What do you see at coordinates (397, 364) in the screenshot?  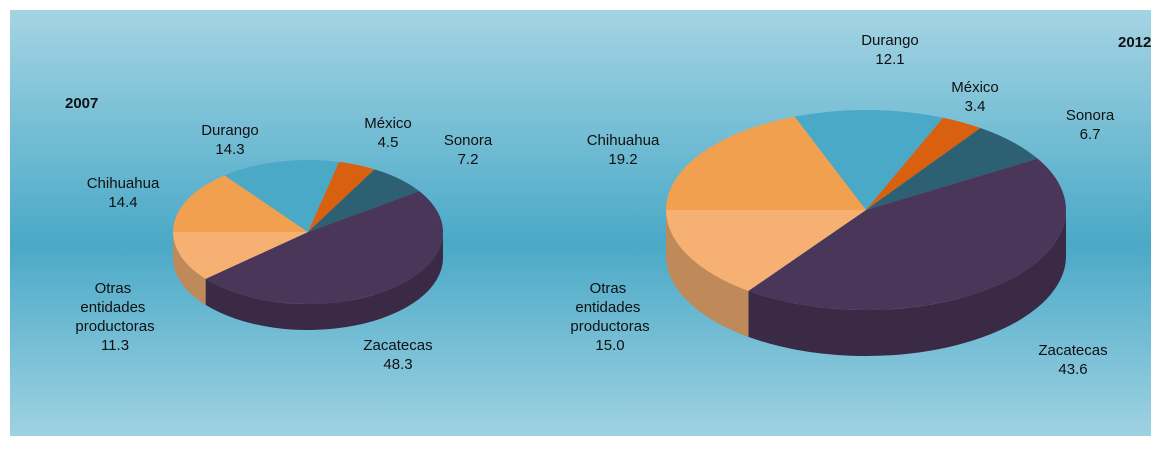 I see `value-label: 48.3` at bounding box center [397, 364].